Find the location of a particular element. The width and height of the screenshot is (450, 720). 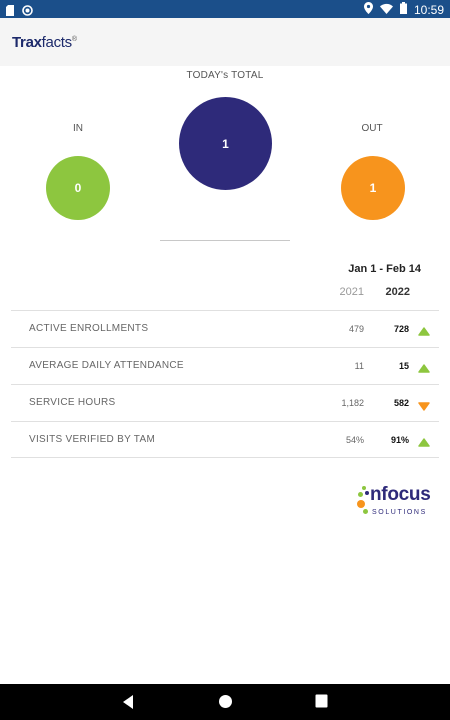

date-range: Jan 1 - Feb 14 is located at coordinates (384, 269).